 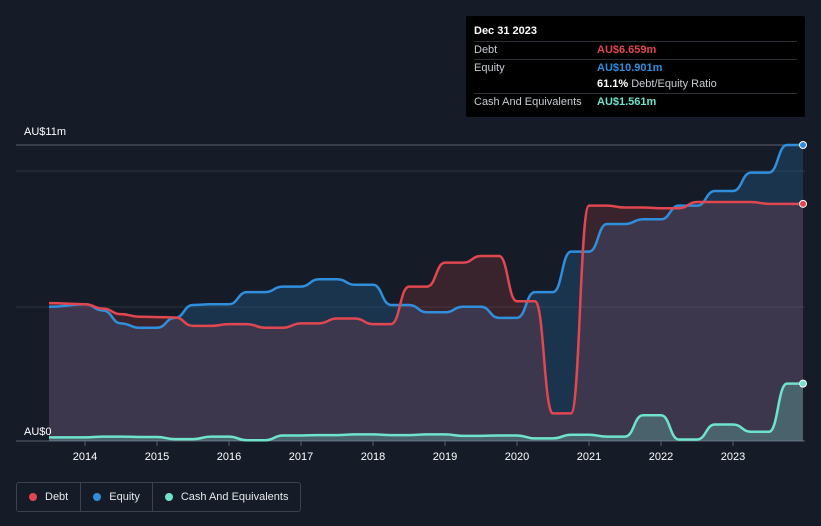 I want to click on tooltip-ratio-value: 61.1%, so click(x=613, y=84).